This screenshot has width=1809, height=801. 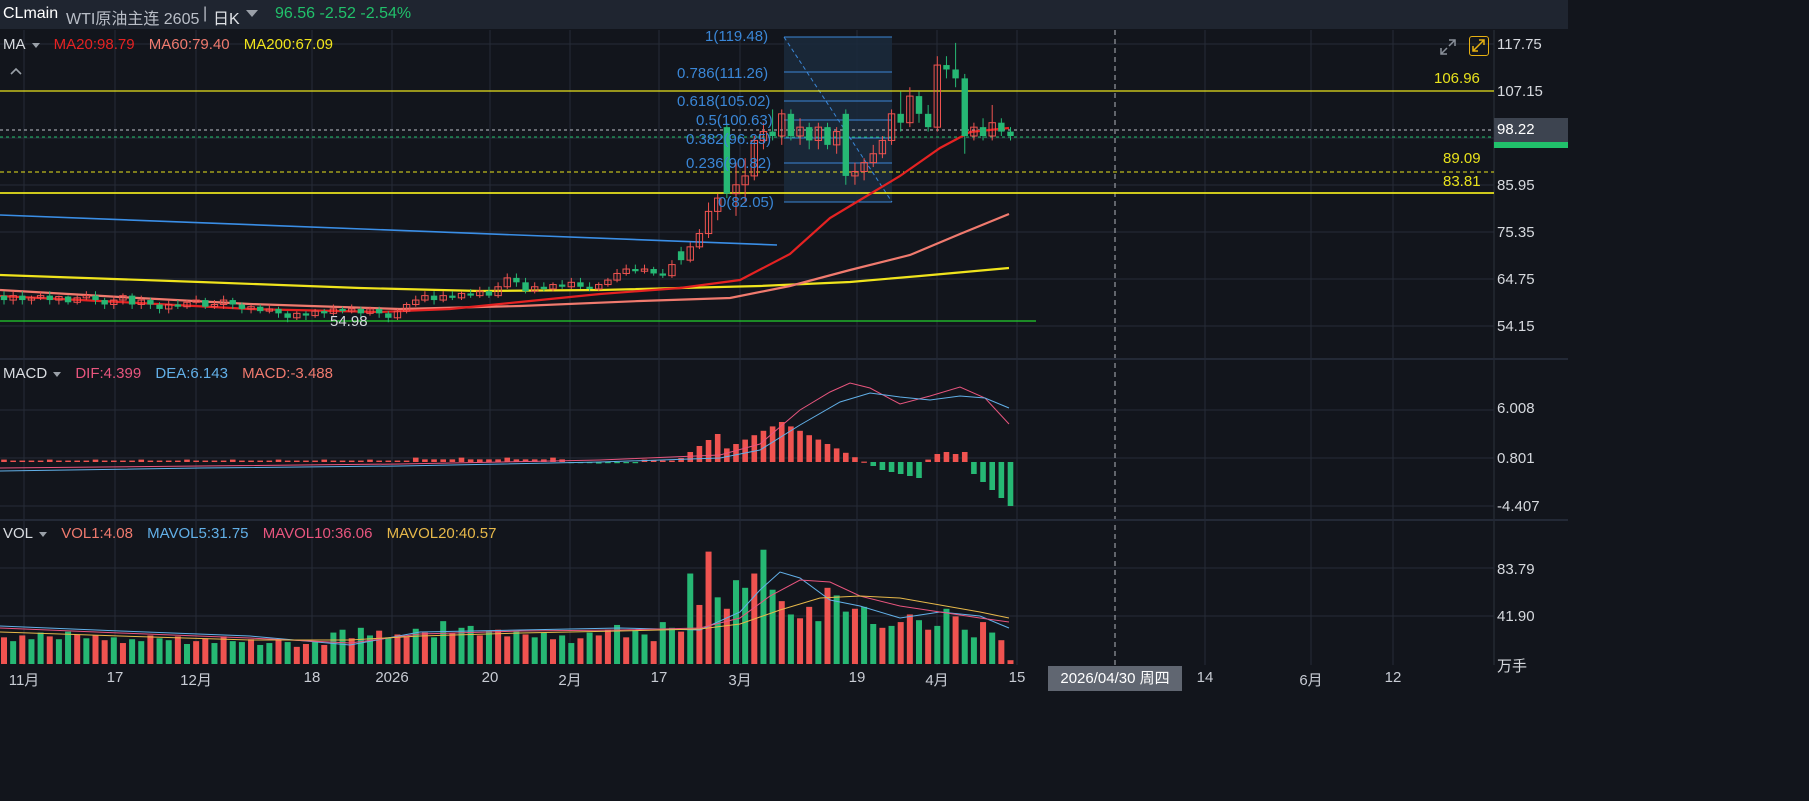 What do you see at coordinates (734, 120) in the screenshot?
I see `fib-level-5: 0.5(100.63)` at bounding box center [734, 120].